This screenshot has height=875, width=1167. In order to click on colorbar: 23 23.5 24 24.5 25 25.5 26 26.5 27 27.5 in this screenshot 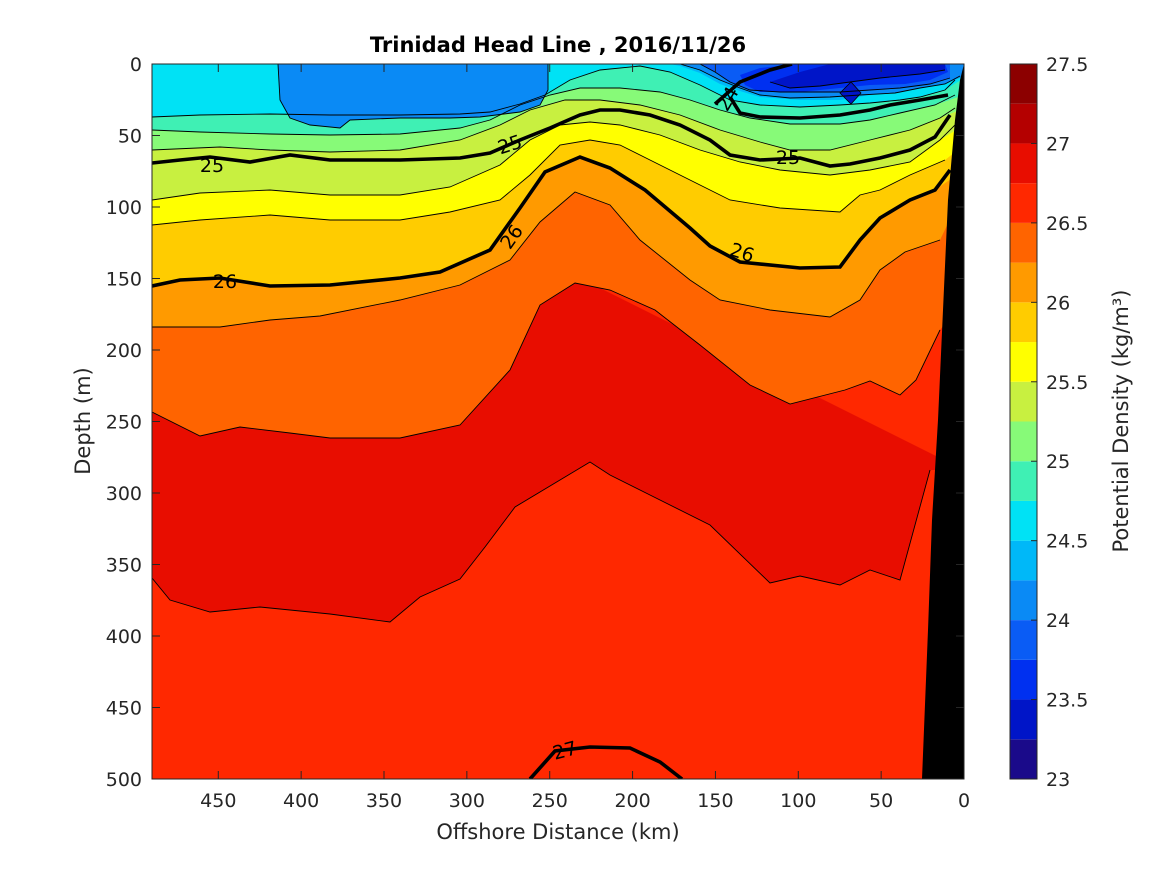, I will do `click(1048, 422)`.